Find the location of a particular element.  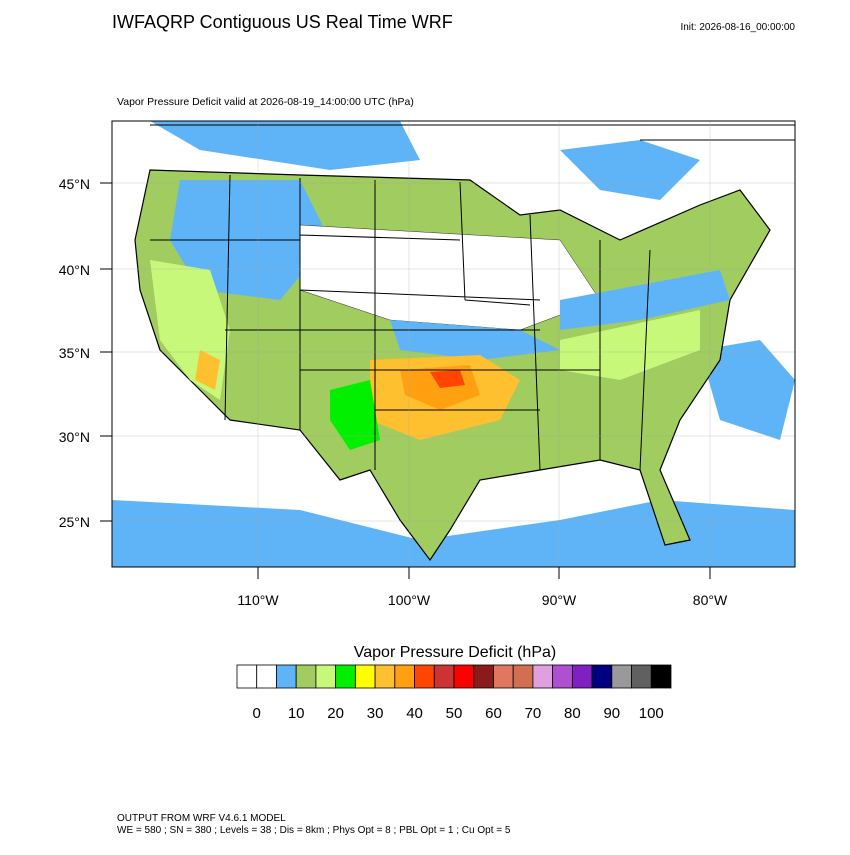

colorbar-label: 40 is located at coordinates (414, 713).